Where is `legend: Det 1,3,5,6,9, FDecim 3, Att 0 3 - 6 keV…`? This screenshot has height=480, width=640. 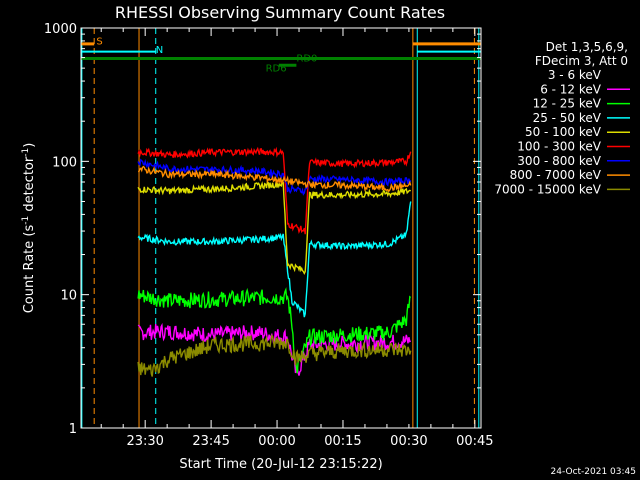
legend: Det 1,3,5,6,9, FDecim 3, Att 0 3 - 6 keV… is located at coordinates (562, 118).